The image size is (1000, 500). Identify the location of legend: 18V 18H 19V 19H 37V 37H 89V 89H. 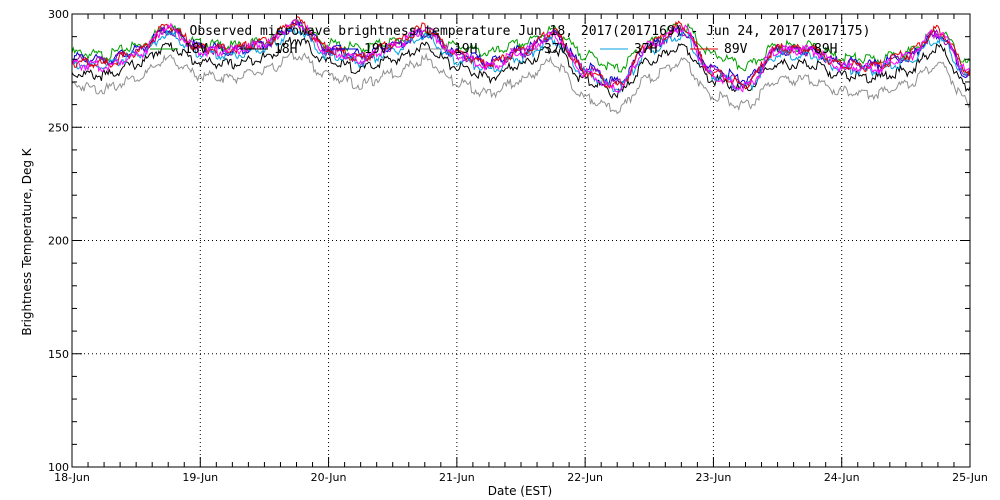
(493, 49).